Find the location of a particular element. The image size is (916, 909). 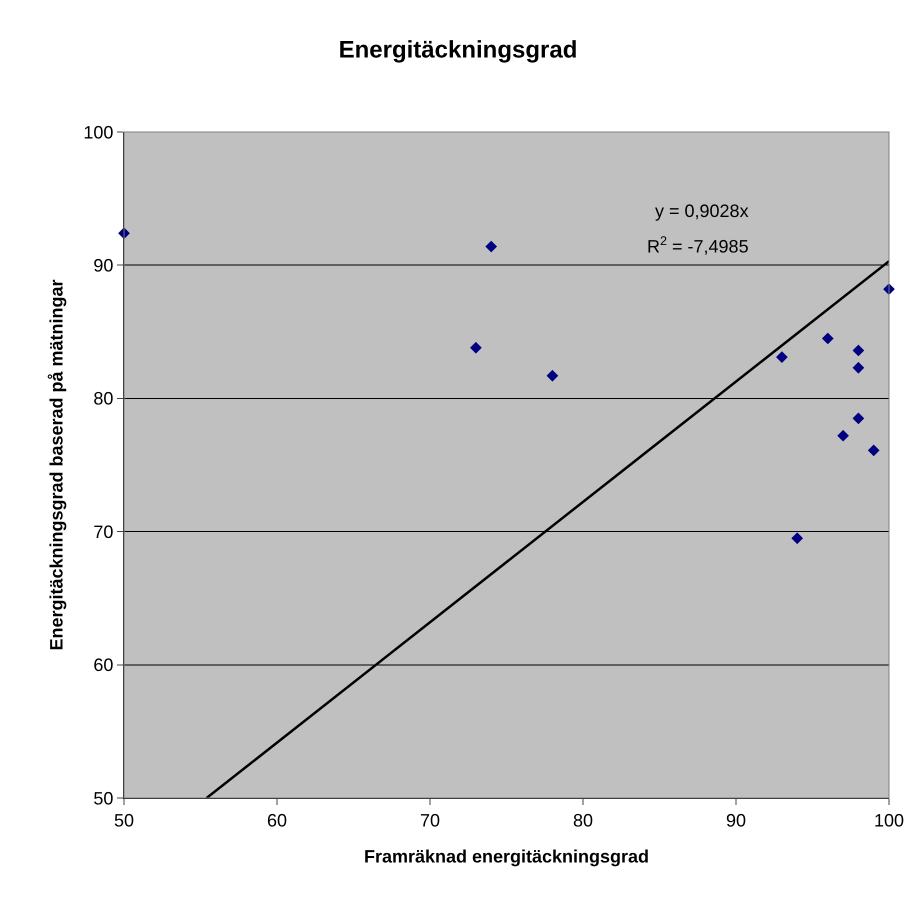

annotation: R$^{2}$ = -7,4985 is located at coordinates (698, 245).